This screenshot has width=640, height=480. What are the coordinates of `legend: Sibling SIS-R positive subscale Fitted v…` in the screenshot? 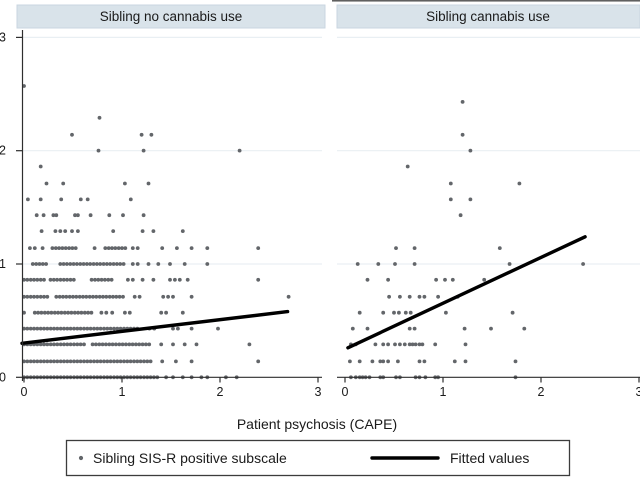 It's located at (318, 458).